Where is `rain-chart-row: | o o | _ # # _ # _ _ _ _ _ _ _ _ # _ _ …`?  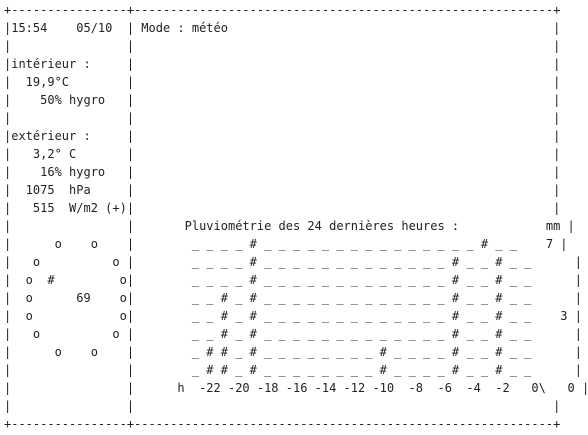 rain-chart-row: | o o | _ # # _ # _ _ _ _ _ _ _ _ # _ _ … is located at coordinates (293, 352).